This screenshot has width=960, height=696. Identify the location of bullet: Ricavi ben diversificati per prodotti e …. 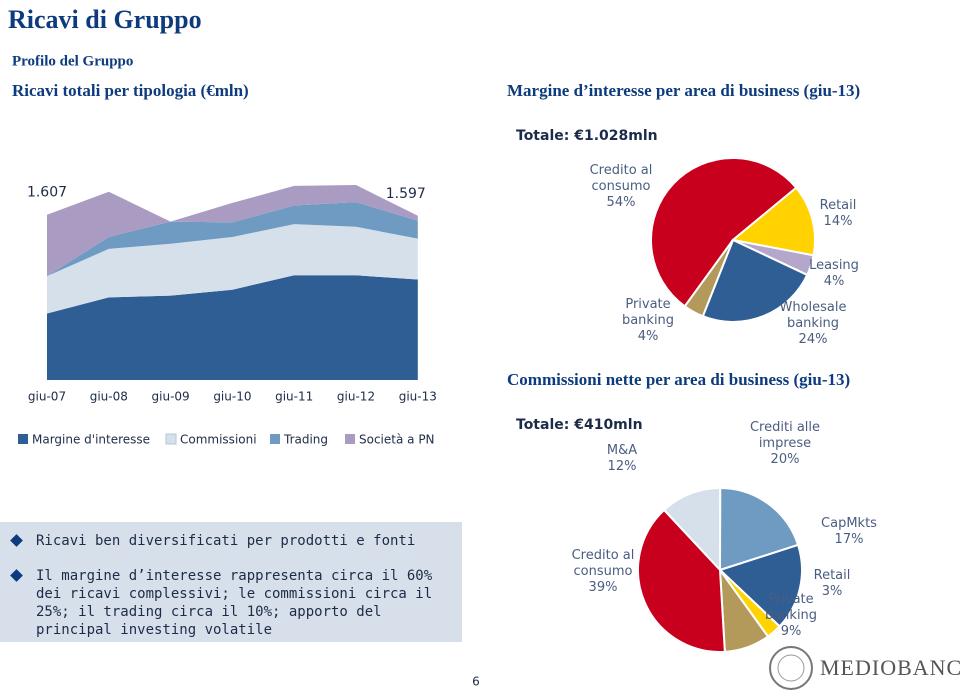
(246, 541).